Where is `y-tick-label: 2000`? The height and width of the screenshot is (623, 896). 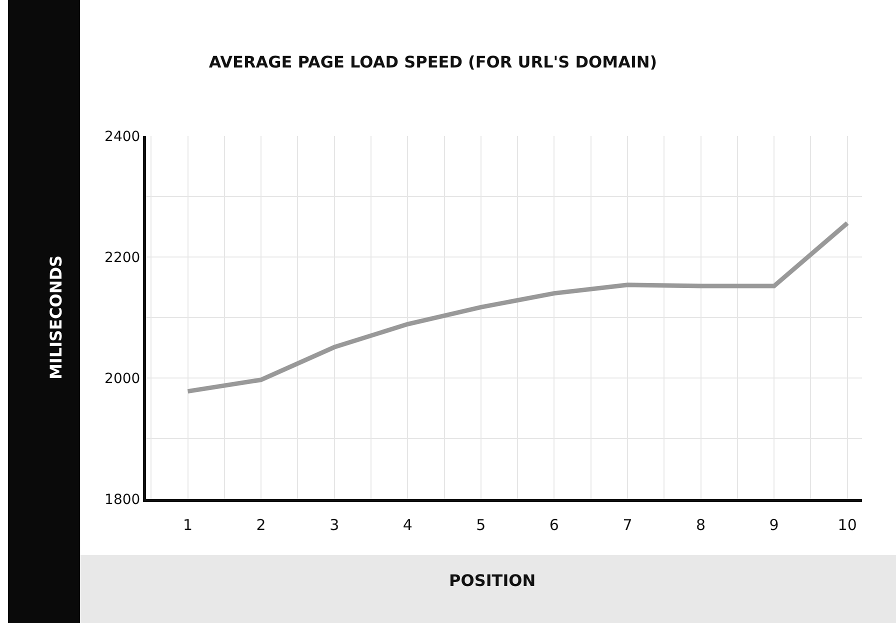
y-tick-label: 2000 is located at coordinates (122, 378).